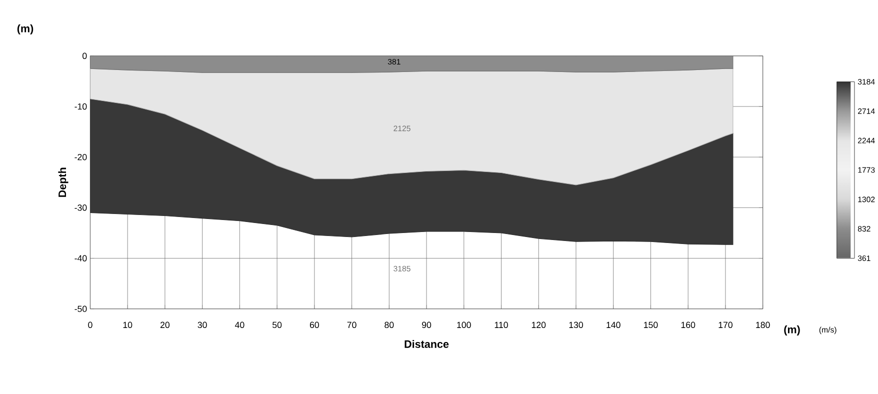 The image size is (878, 394). I want to click on x-tick-label: 70, so click(351, 325).